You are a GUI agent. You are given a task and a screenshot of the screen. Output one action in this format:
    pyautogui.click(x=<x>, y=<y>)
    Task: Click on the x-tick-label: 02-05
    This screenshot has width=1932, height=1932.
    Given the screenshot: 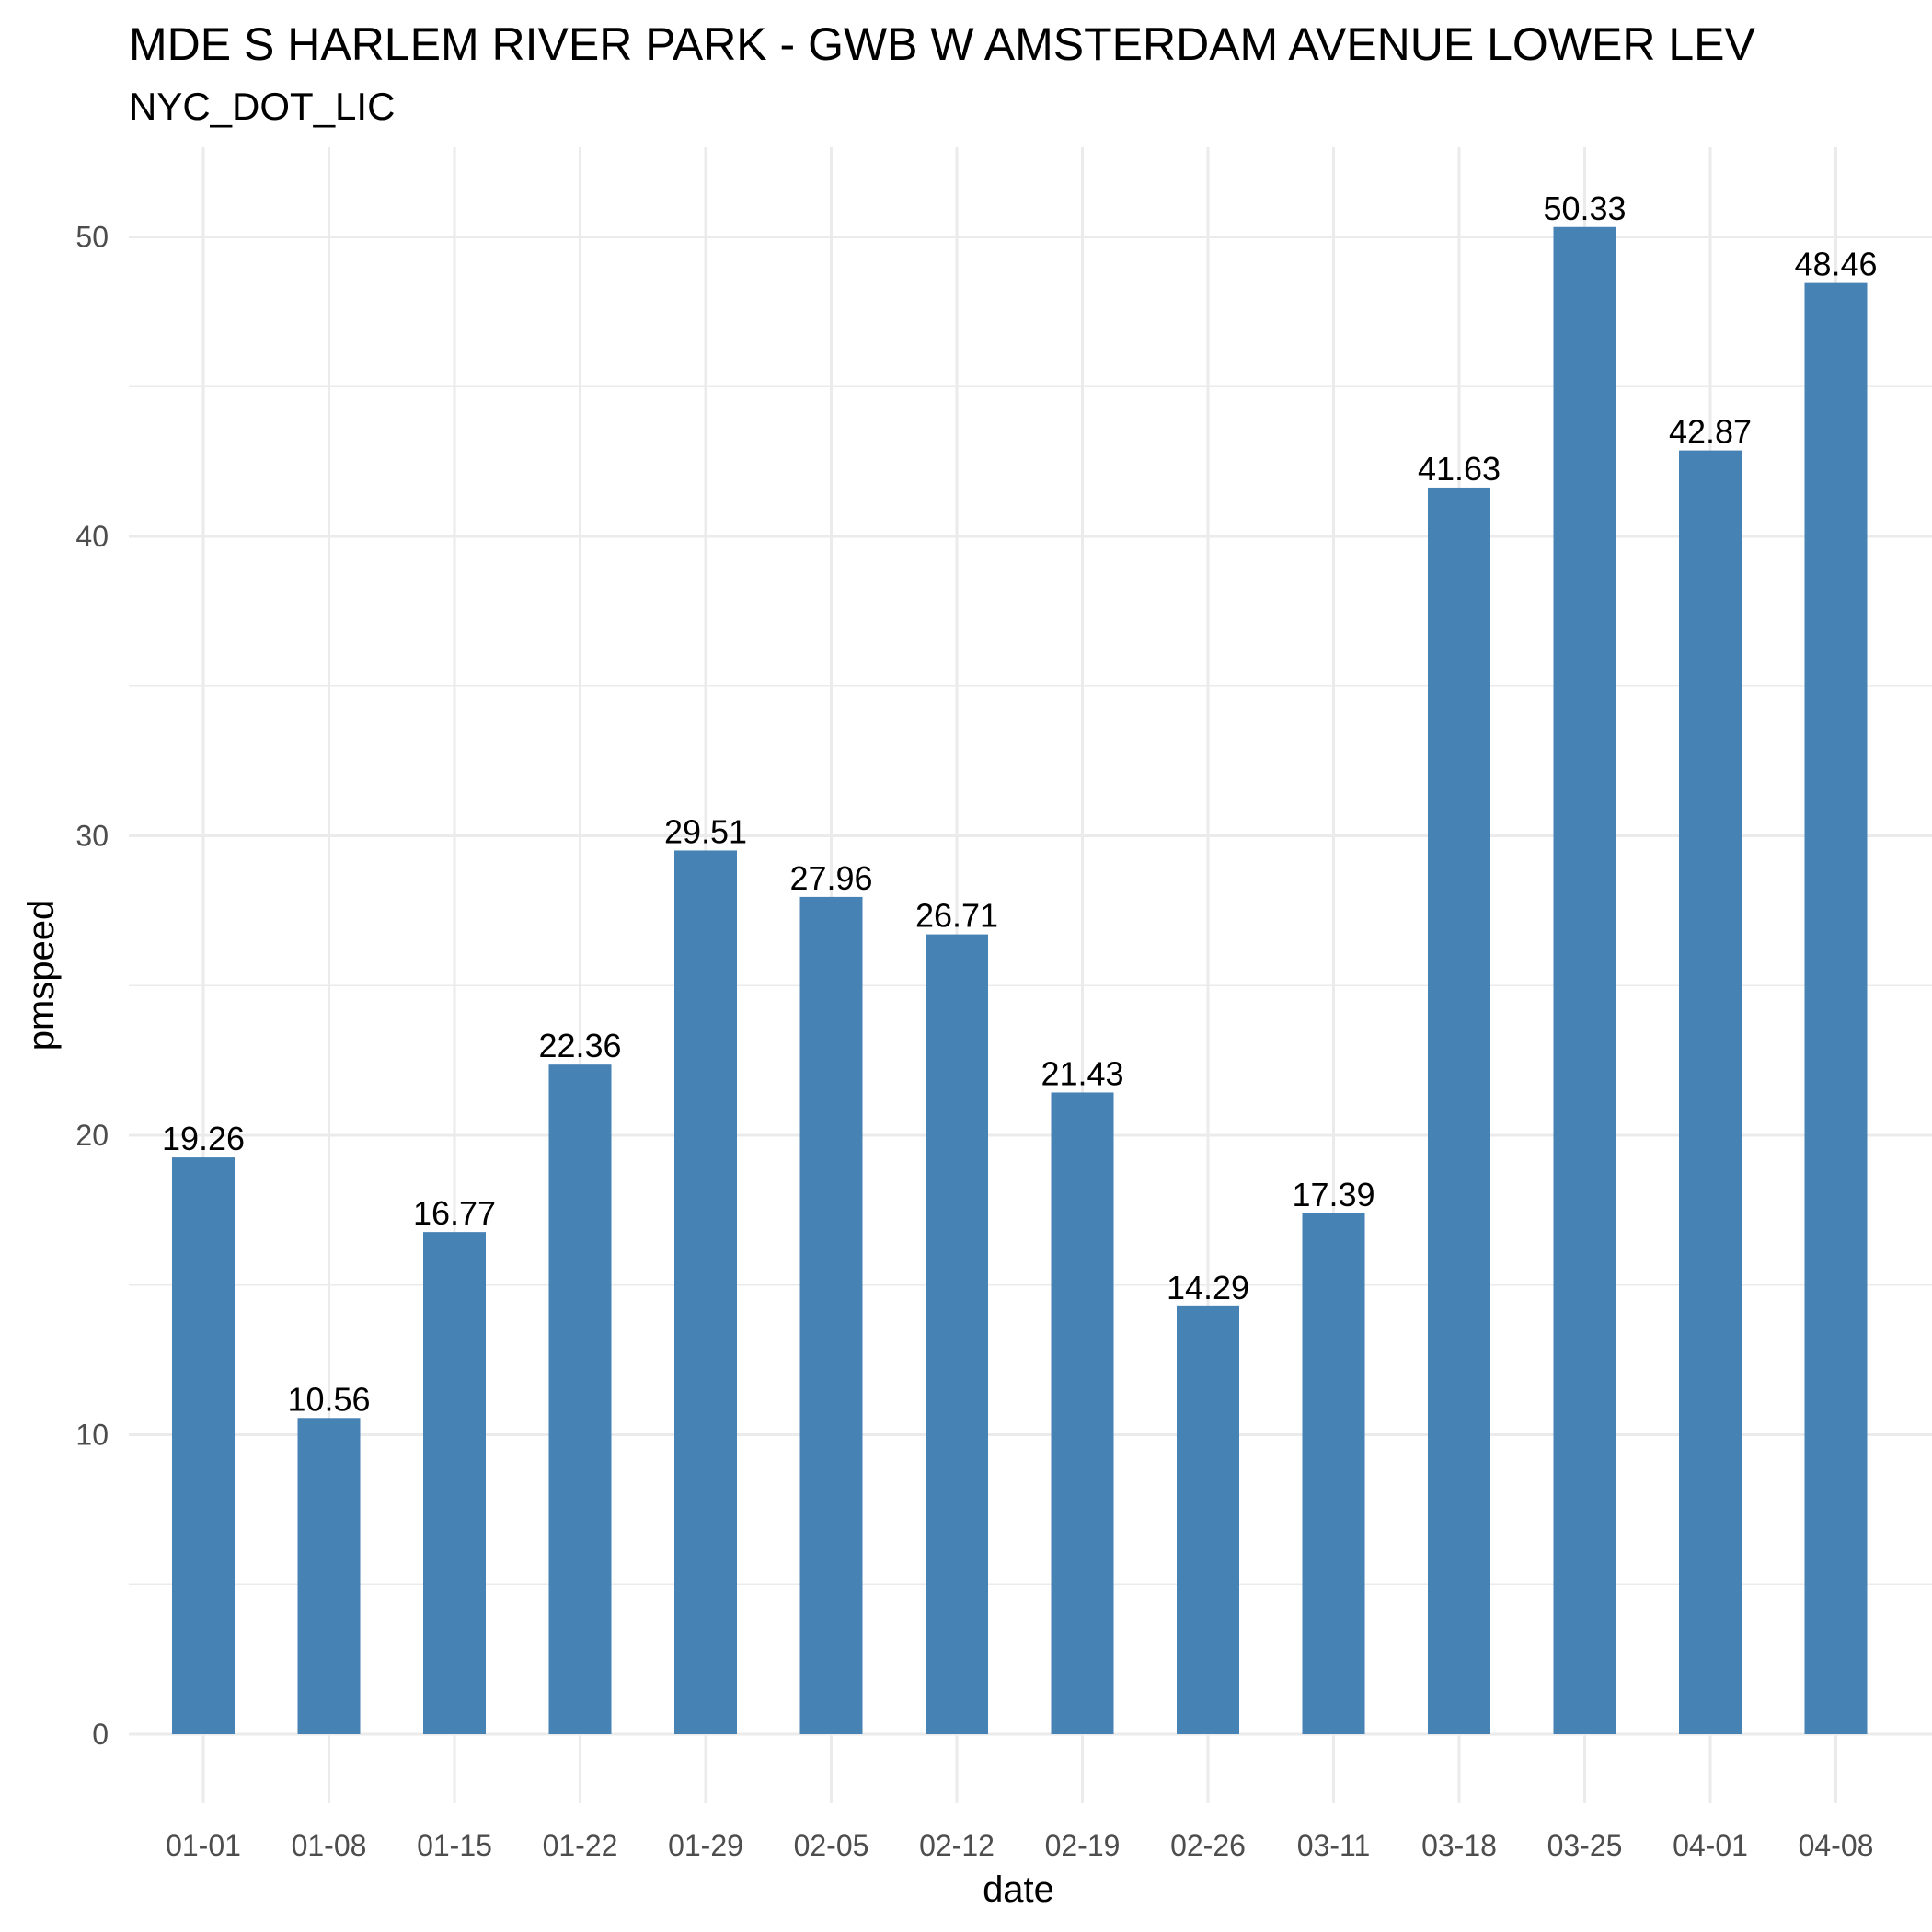 What is the action you would take?
    pyautogui.click(x=831, y=1845)
    